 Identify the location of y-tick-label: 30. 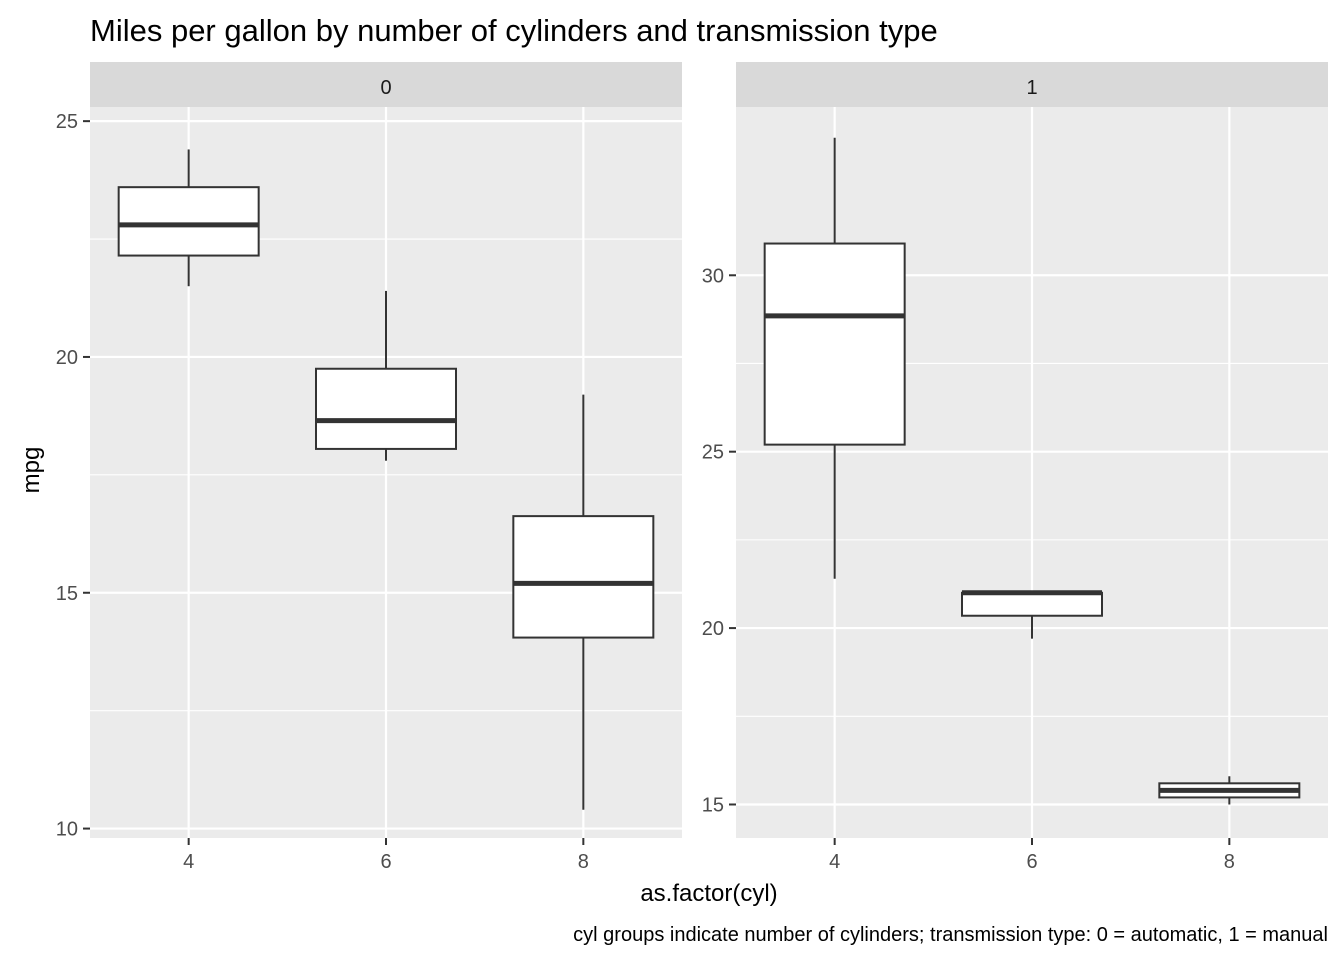
(713, 276).